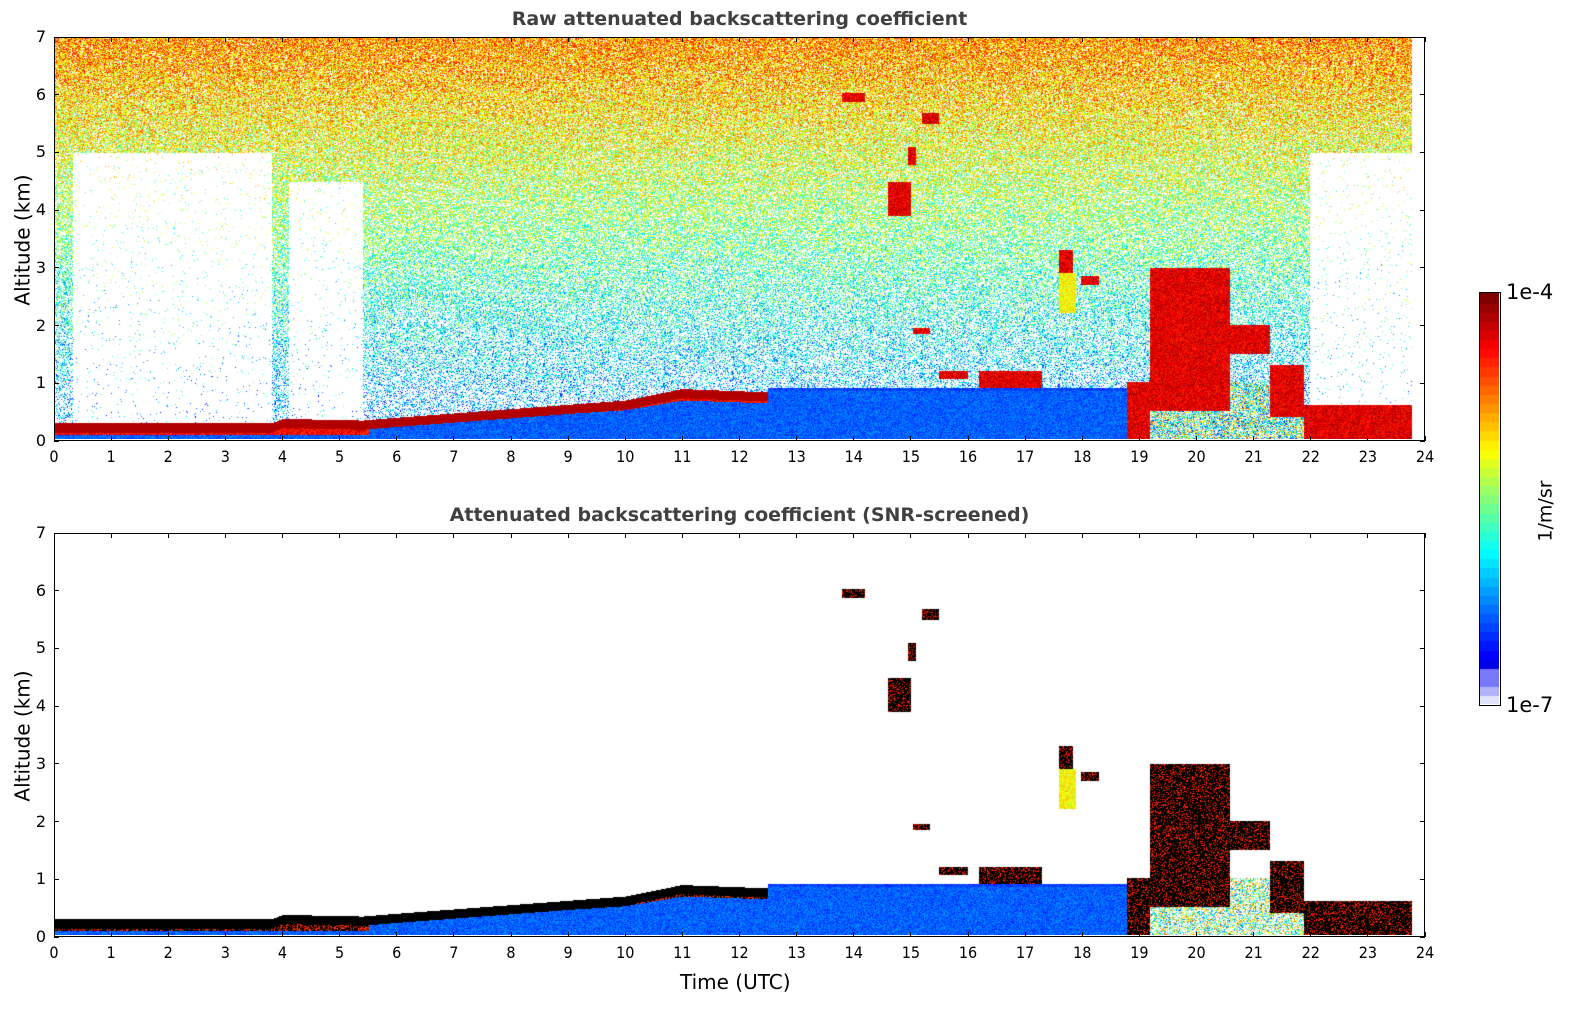 The height and width of the screenshot is (1020, 1595). What do you see at coordinates (1425, 456) in the screenshot?
I see `x-tick-label: 24` at bounding box center [1425, 456].